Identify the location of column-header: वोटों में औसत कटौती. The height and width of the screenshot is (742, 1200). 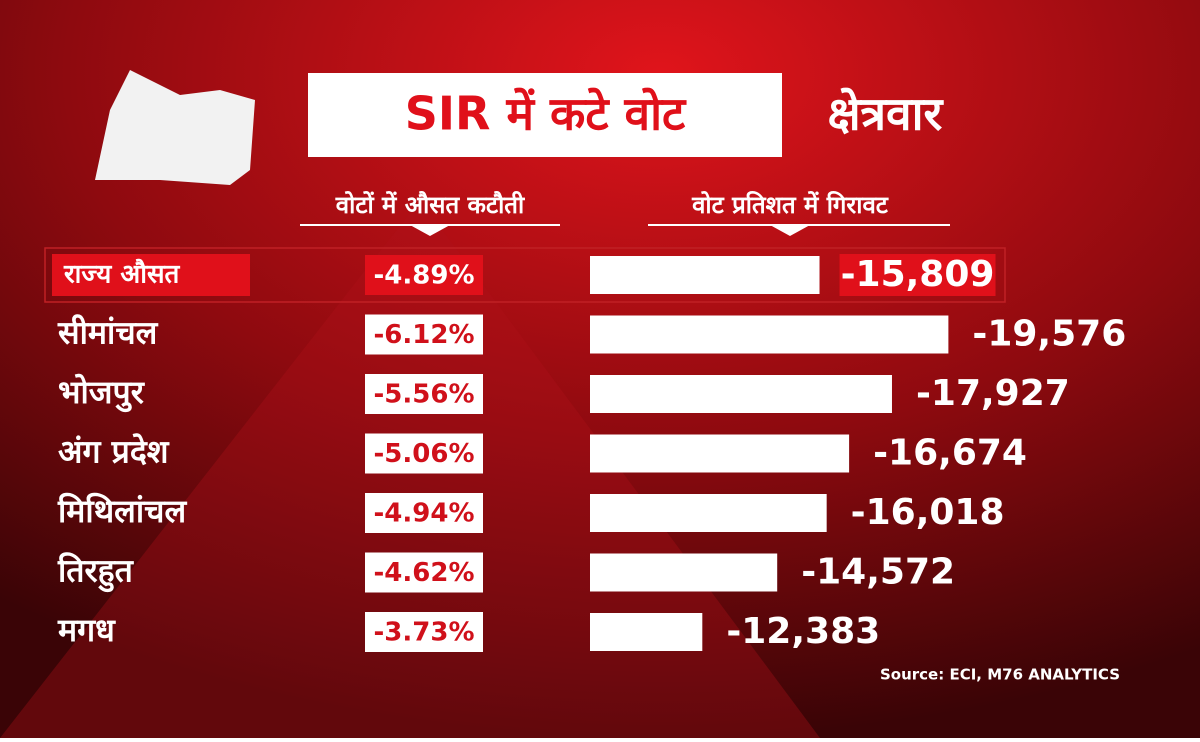
(430, 205).